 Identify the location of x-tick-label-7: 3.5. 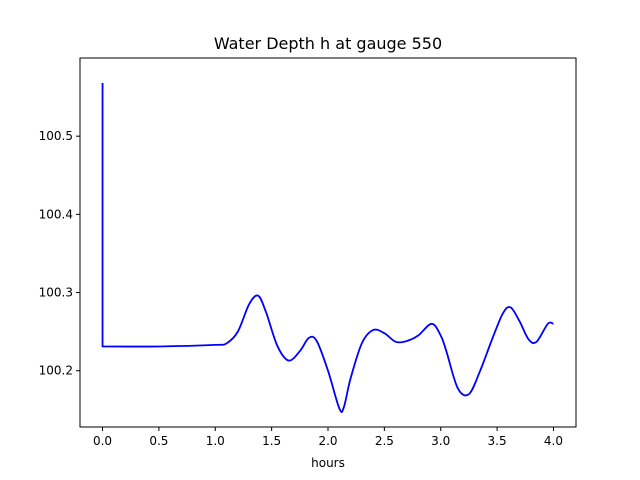
(497, 441).